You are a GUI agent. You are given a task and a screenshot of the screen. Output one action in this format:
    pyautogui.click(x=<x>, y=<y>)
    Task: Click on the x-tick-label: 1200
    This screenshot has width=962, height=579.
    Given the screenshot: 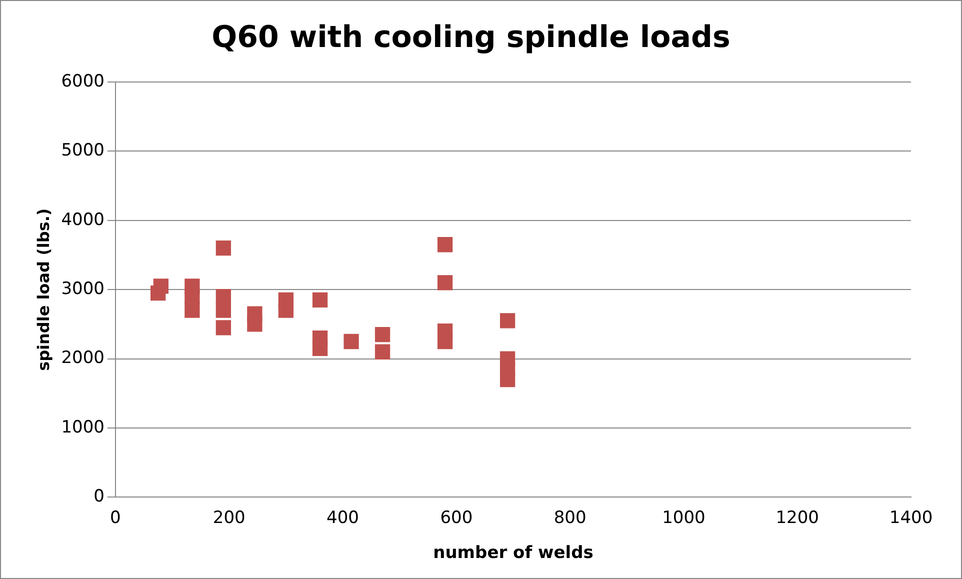 What is the action you would take?
    pyautogui.click(x=797, y=518)
    